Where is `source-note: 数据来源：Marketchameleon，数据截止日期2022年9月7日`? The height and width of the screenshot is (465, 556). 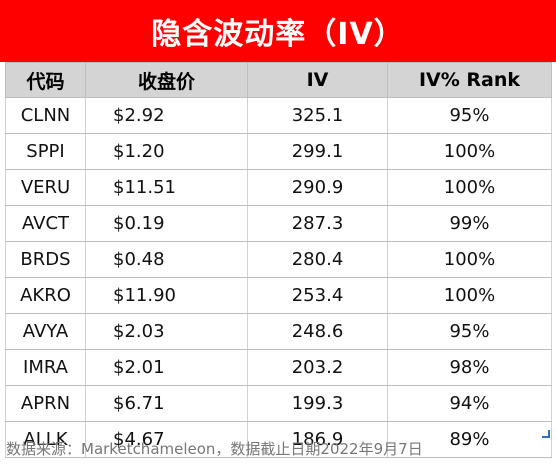 source-note: 数据来源：Marketchameleon，数据截止日期2022年9月7日 is located at coordinates (214, 449).